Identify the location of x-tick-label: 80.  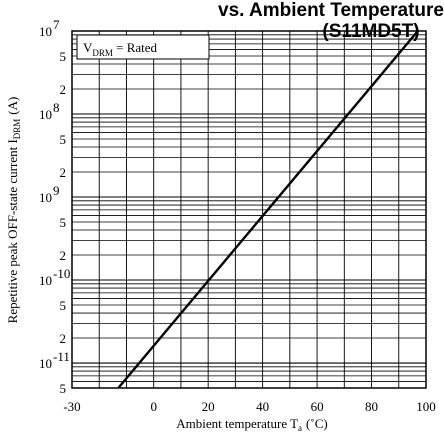
(371, 406).